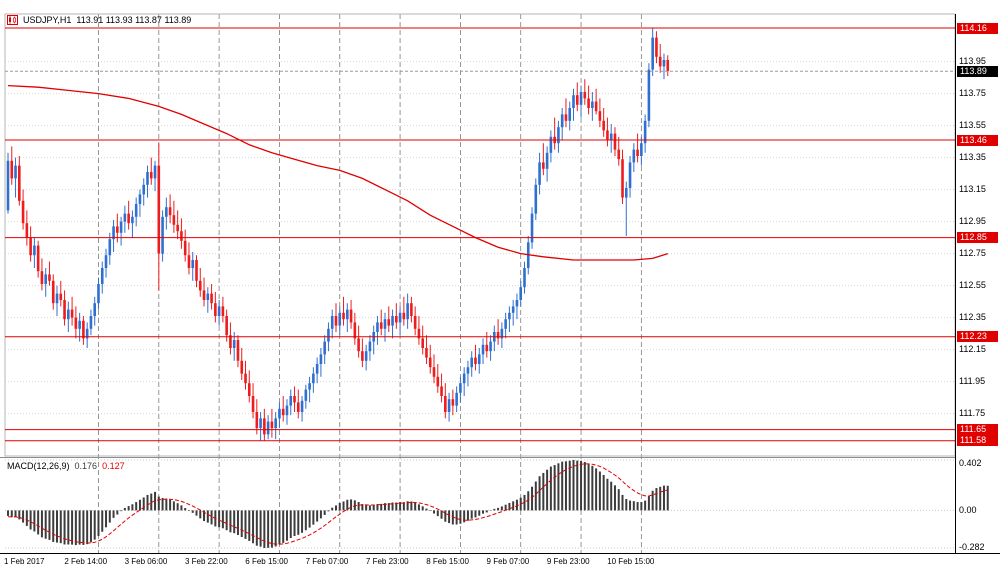  What do you see at coordinates (972, 381) in the screenshot?
I see `price-axis-tick: 111.95` at bounding box center [972, 381].